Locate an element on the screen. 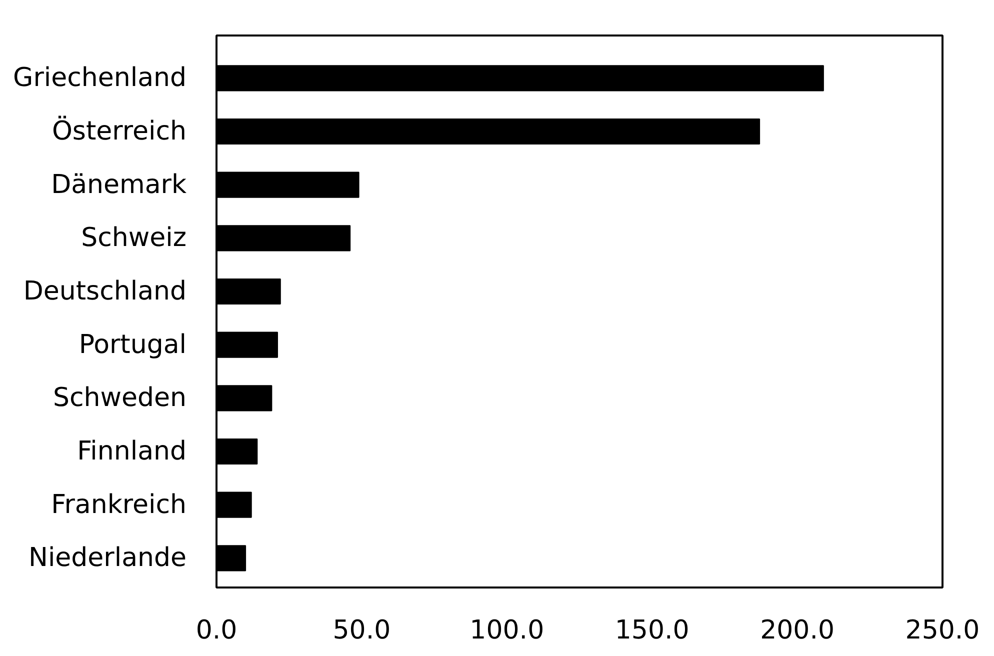 The width and height of the screenshot is (994, 656). x-tick-label: 150.0 is located at coordinates (652, 631).